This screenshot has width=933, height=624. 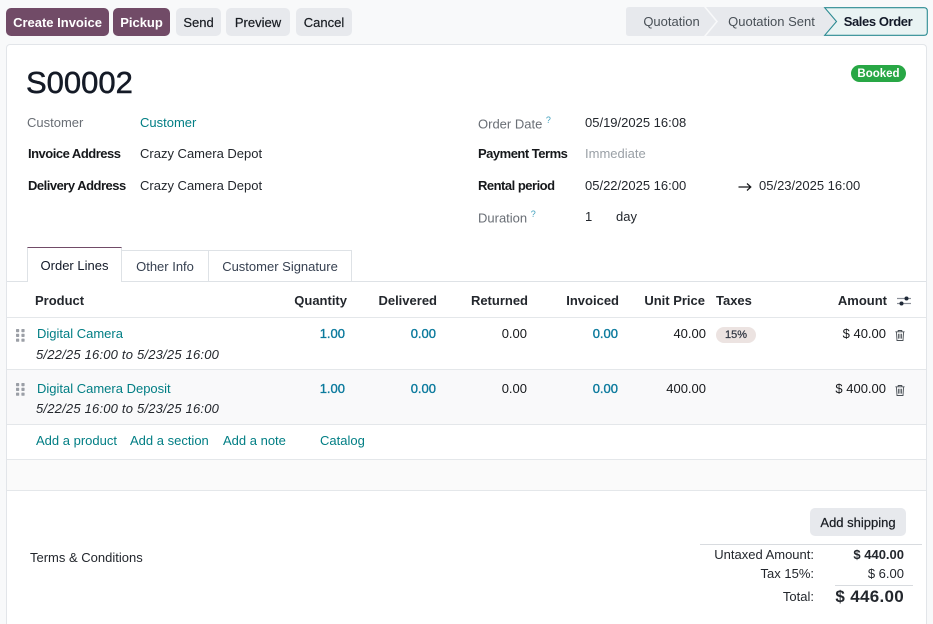 What do you see at coordinates (671, 21) in the screenshot?
I see `svg-text: Quotation` at bounding box center [671, 21].